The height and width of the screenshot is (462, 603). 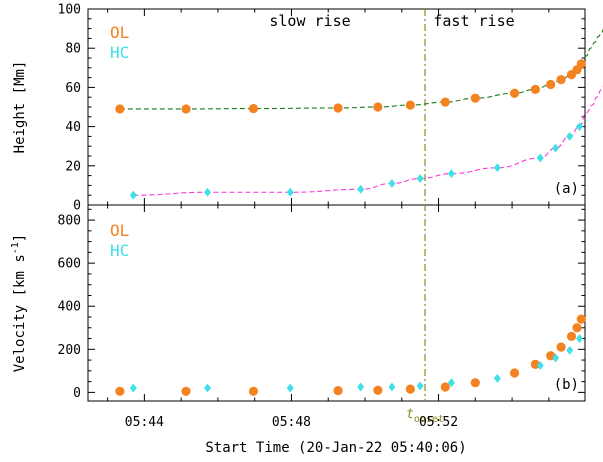 I want to click on onset-label: tonset, so click(x=425, y=416).